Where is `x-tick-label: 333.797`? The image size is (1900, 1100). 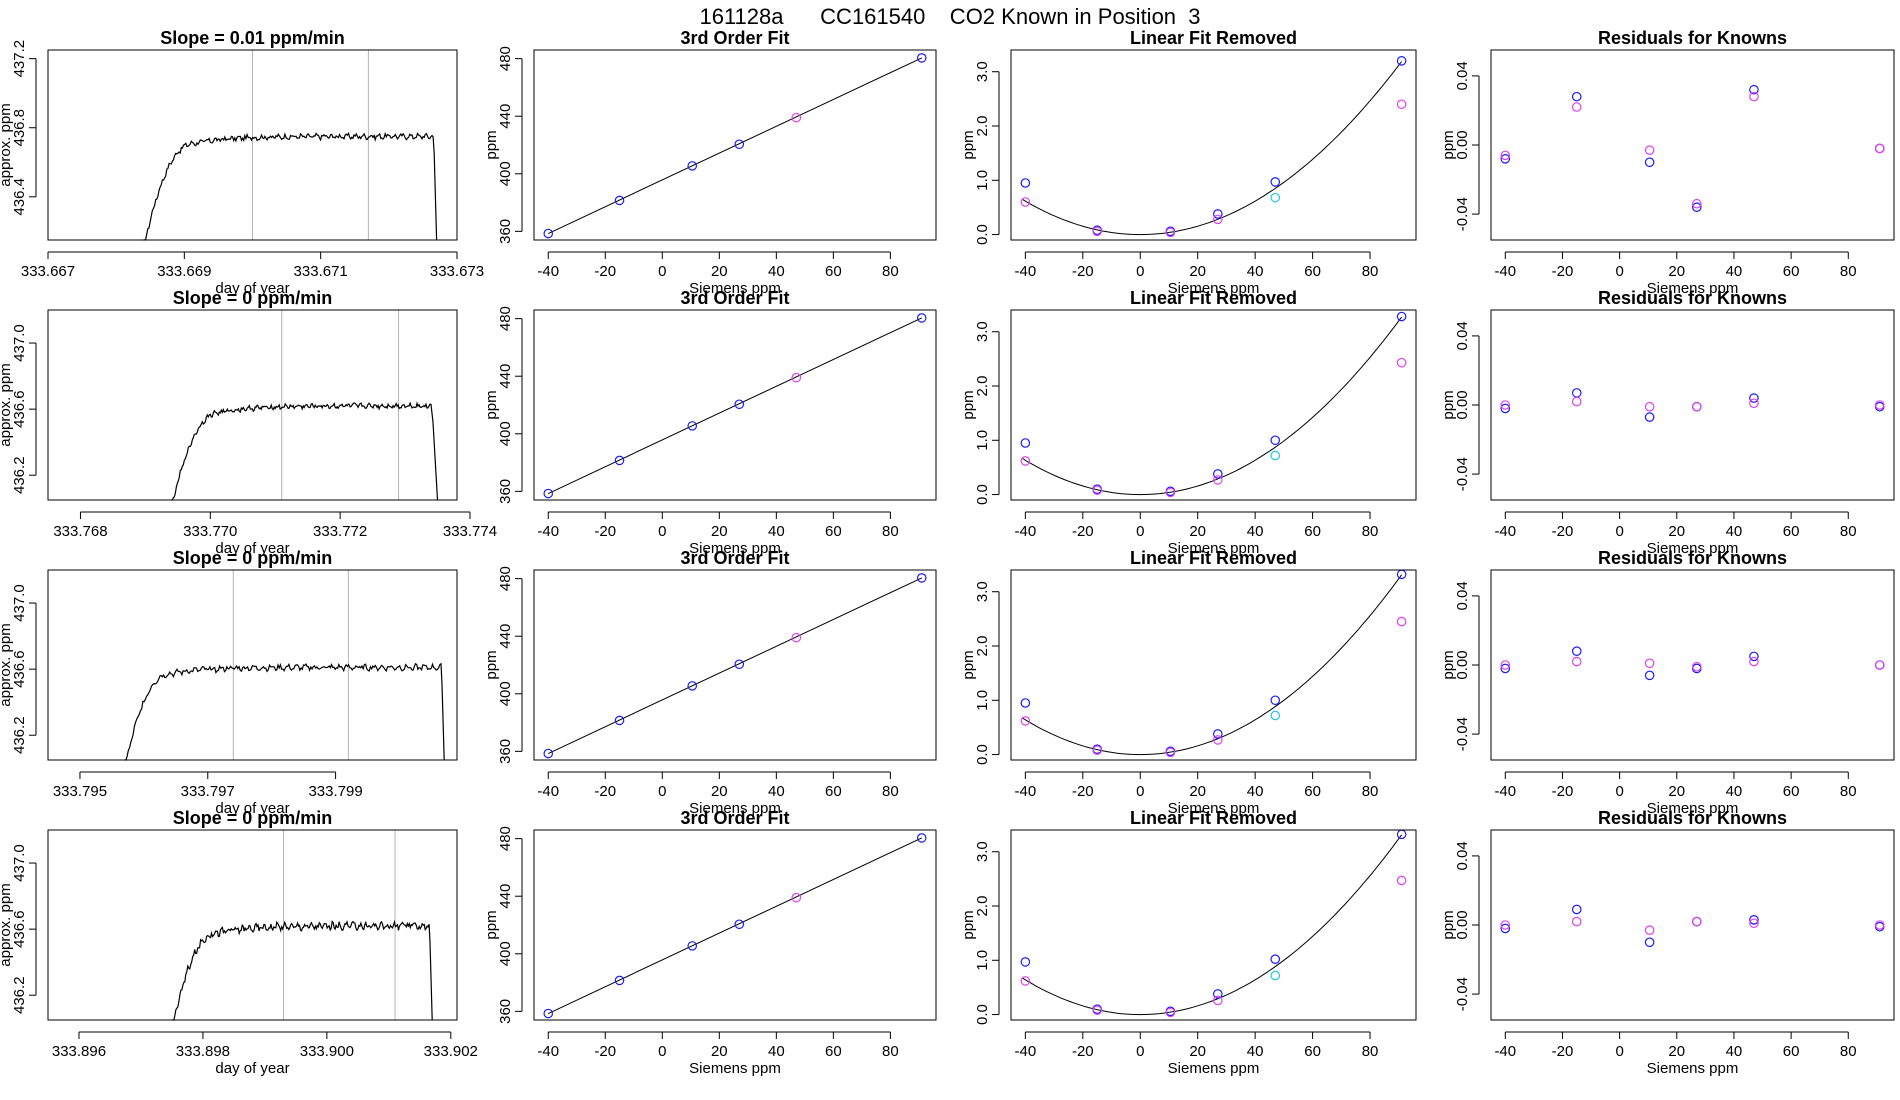
x-tick-label: 333.797 is located at coordinates (208, 791).